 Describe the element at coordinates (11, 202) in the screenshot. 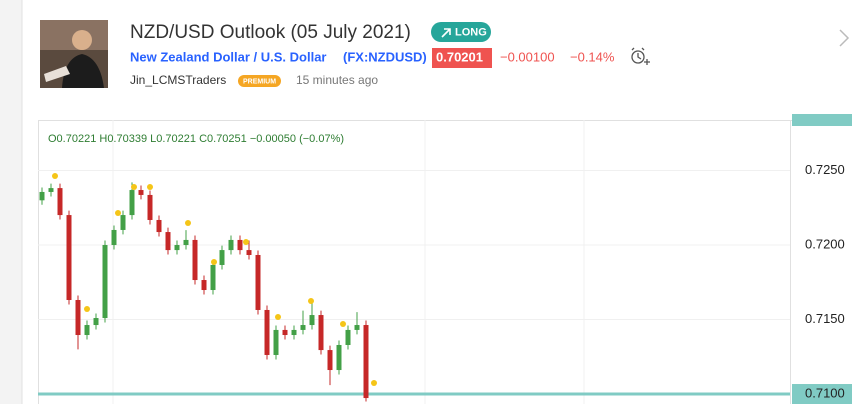

I see `side-margin` at that location.